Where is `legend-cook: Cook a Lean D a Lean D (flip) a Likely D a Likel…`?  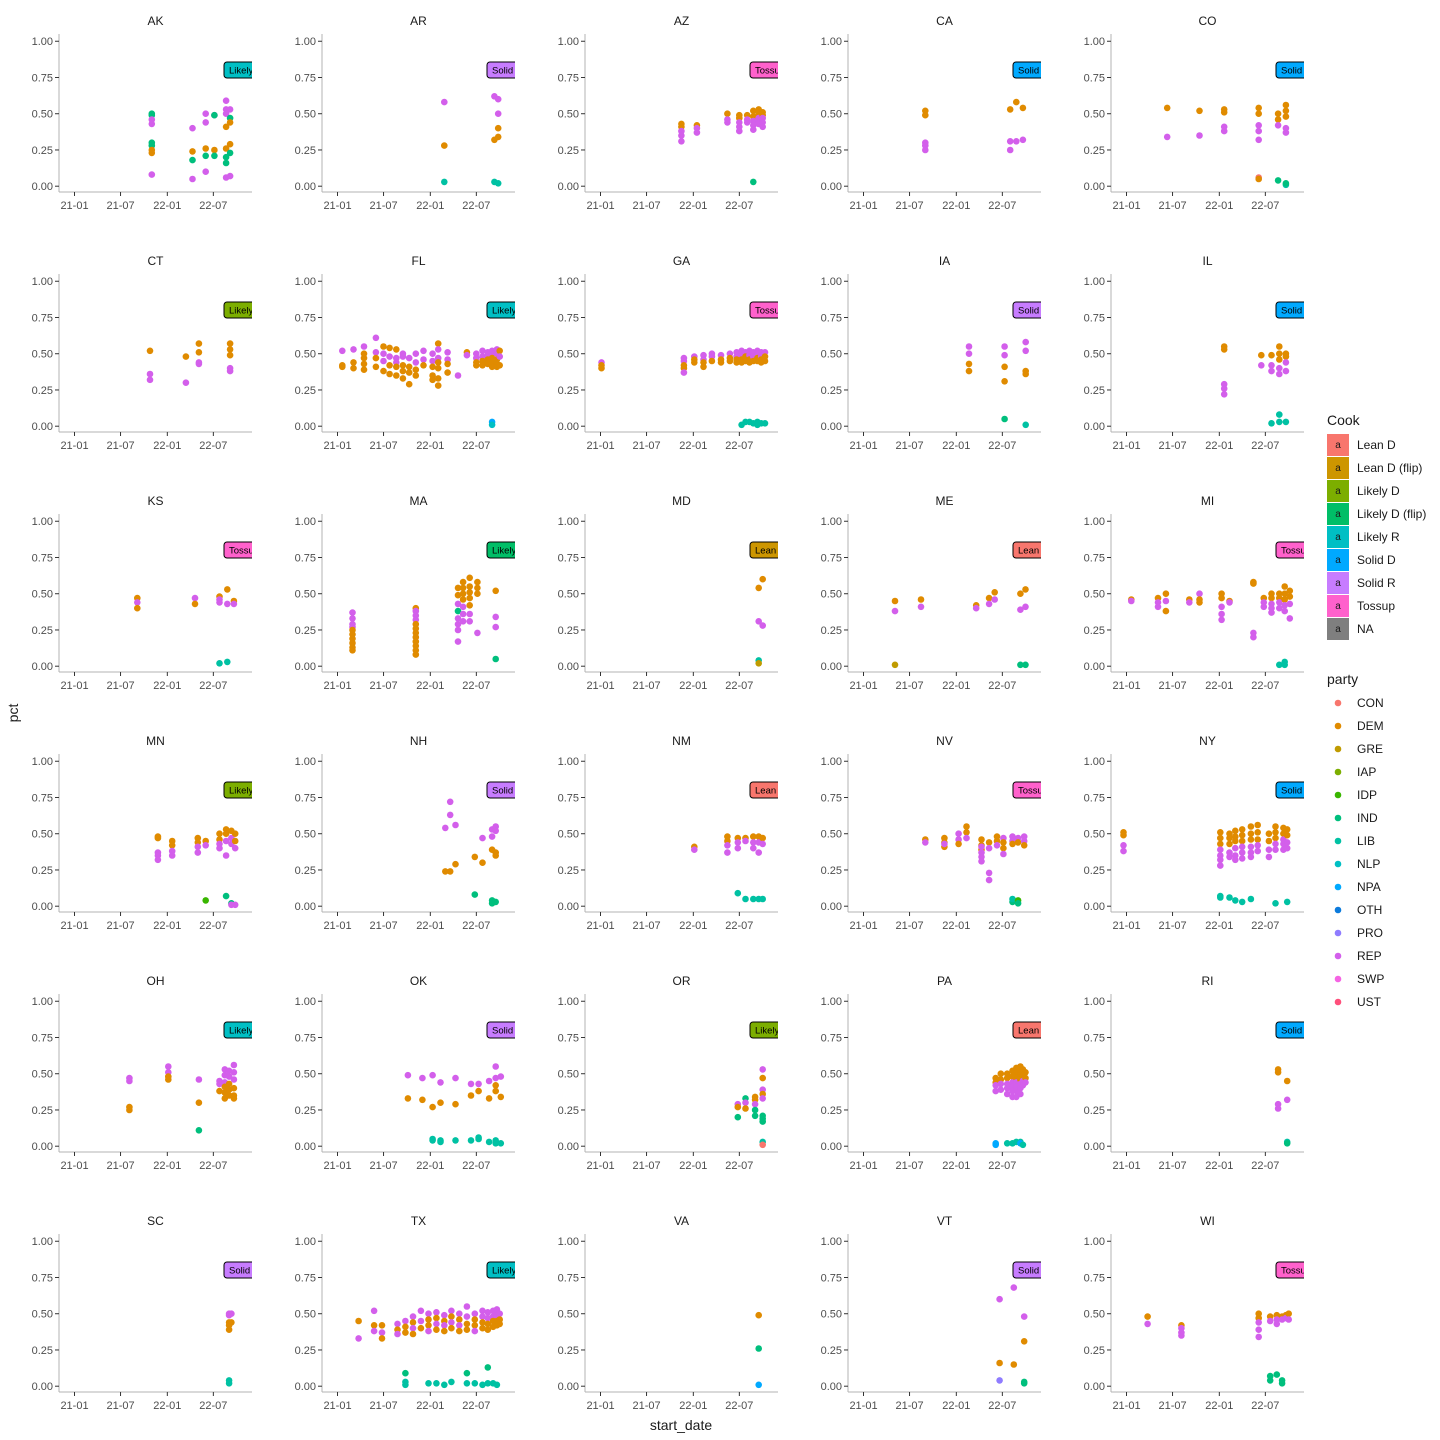
legend-cook: Cook a Lean D a Lean D (flip) a Likely D a Likel… is located at coordinates (1376, 526).